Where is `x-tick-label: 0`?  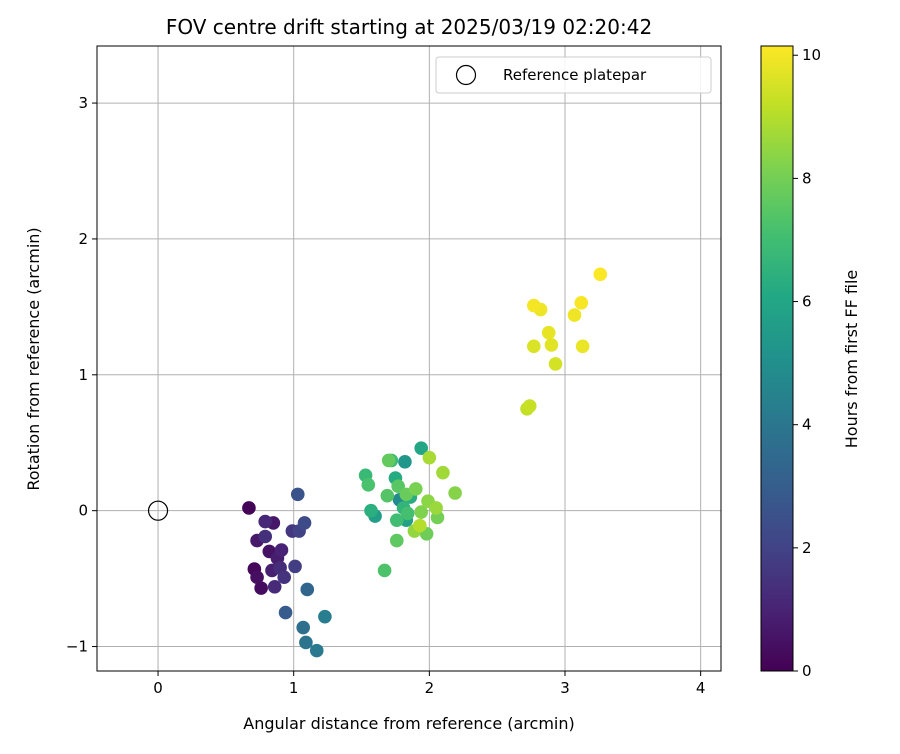
x-tick-label: 0 is located at coordinates (158, 688).